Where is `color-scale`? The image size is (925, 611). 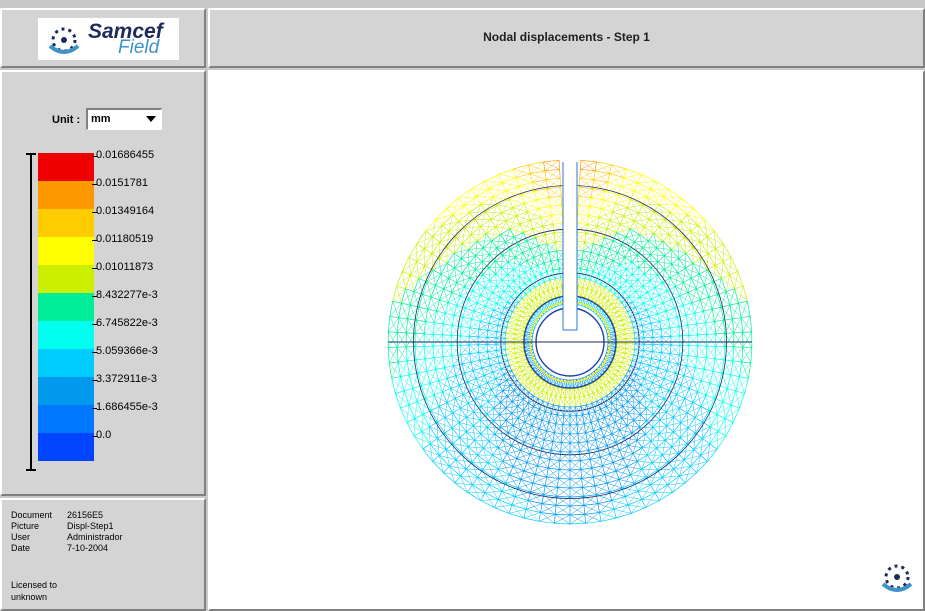
color-scale is located at coordinates (66, 309).